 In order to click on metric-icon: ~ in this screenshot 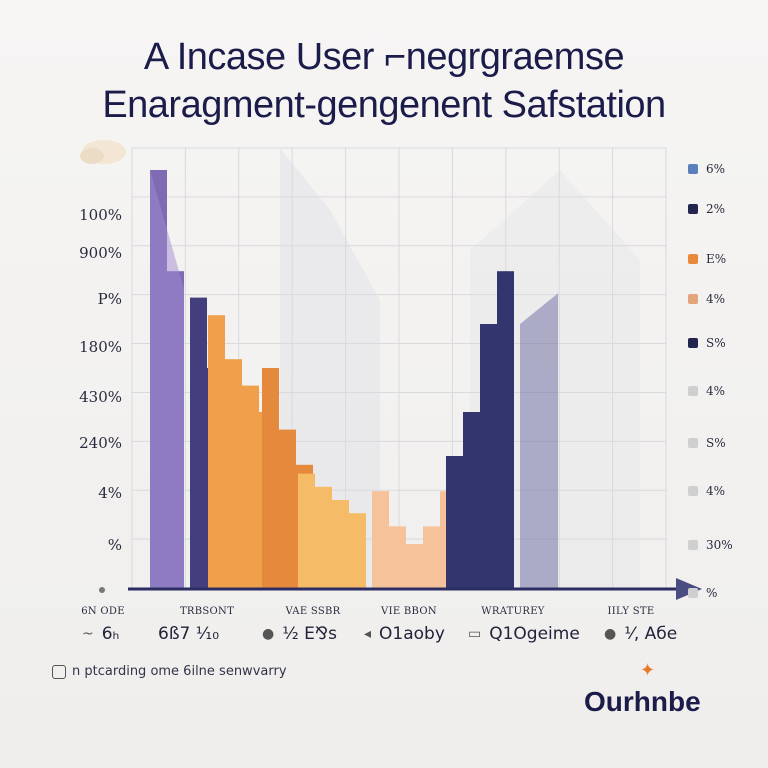, I will do `click(88, 634)`.